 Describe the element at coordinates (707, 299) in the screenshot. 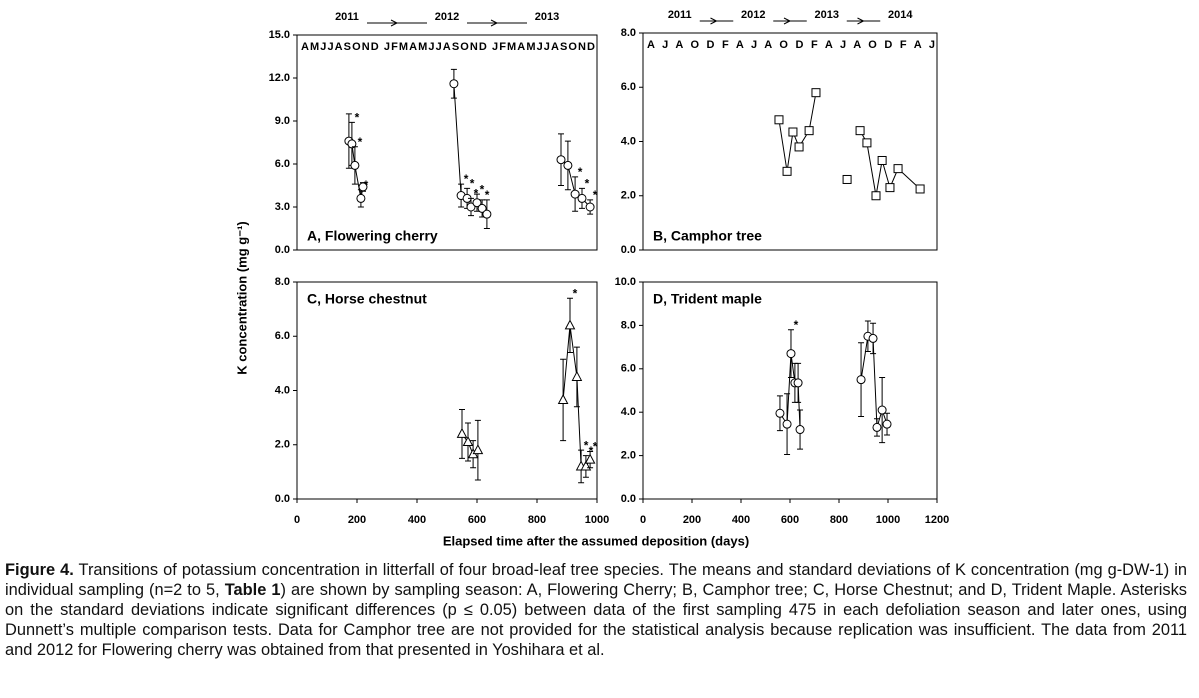

I see `panel-label: D, Trident maple` at that location.